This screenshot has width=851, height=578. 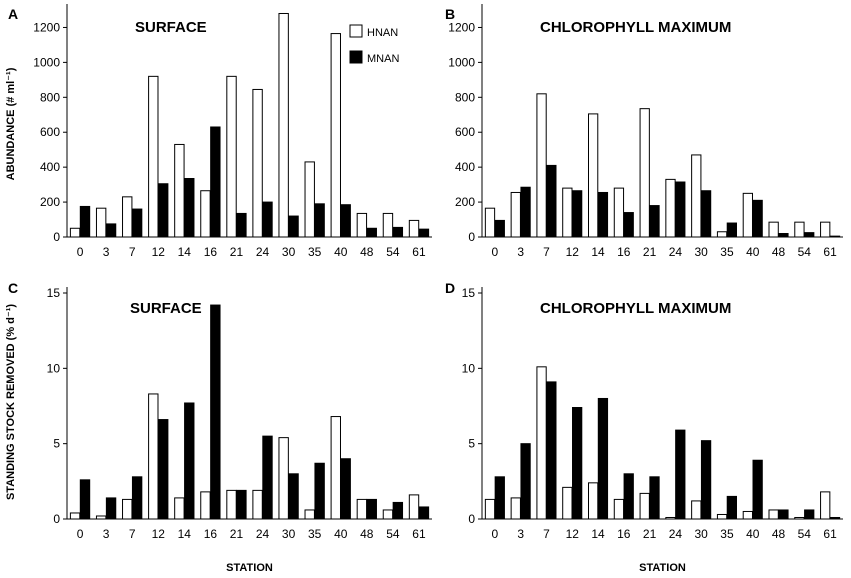 I want to click on x-tick-label-b-61: 61, so click(x=830, y=252).